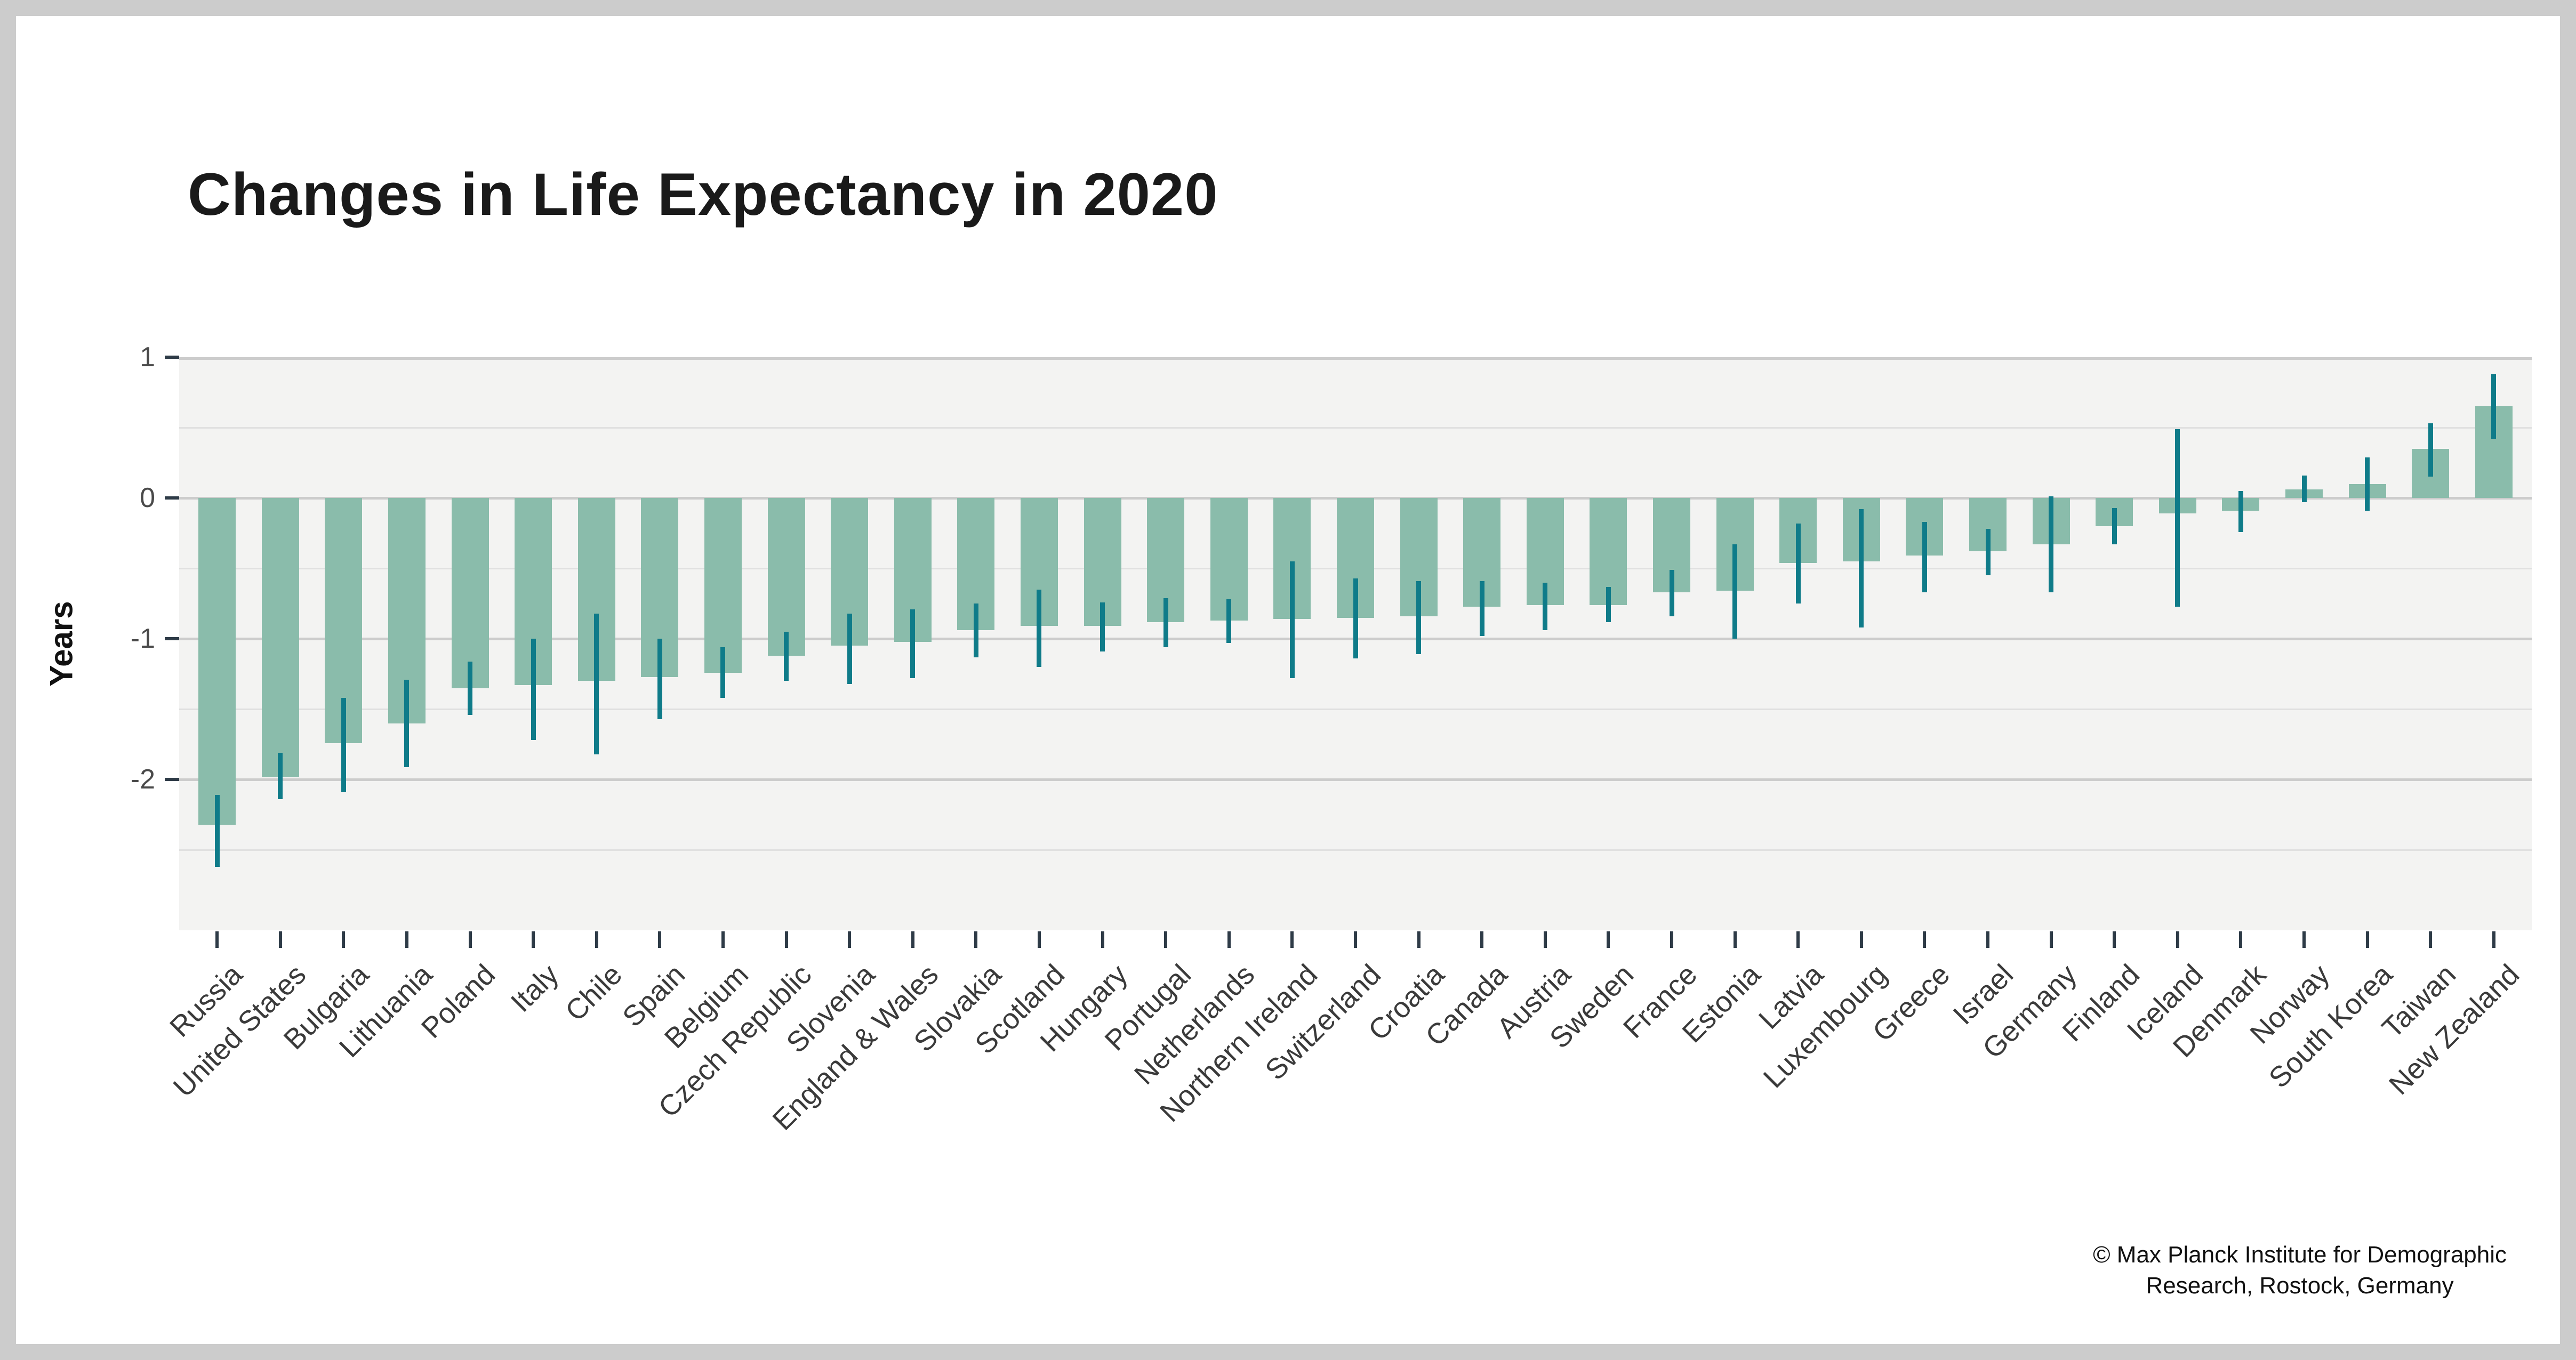 Image resolution: width=2576 pixels, height=1360 pixels. I want to click on copyright-line-1: © Max Planck Institute for Demographic, so click(2300, 1255).